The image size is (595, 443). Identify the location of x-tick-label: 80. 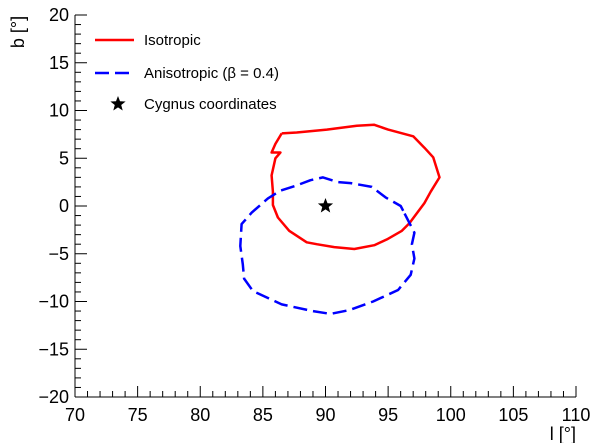
(200, 415).